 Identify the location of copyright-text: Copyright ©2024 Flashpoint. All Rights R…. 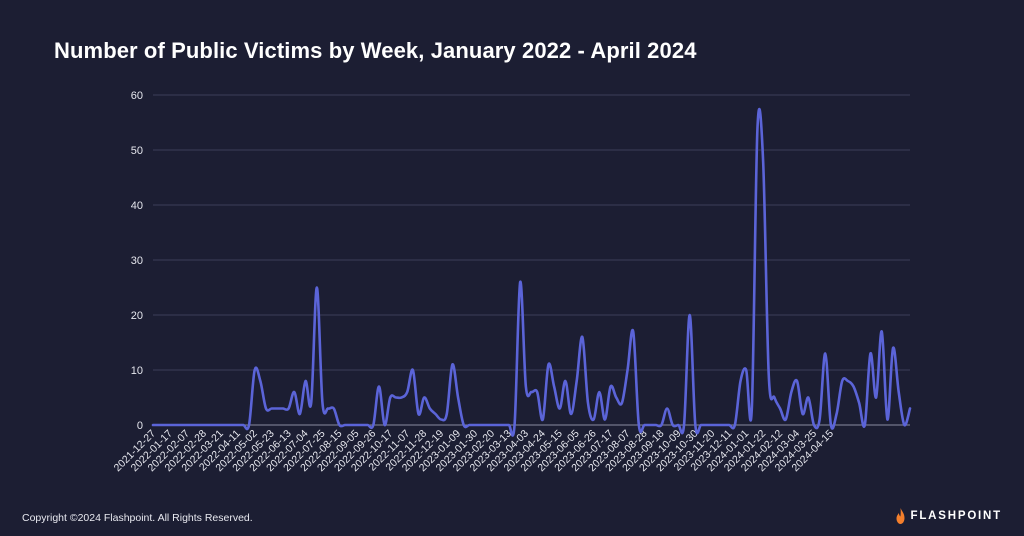
(137, 518).